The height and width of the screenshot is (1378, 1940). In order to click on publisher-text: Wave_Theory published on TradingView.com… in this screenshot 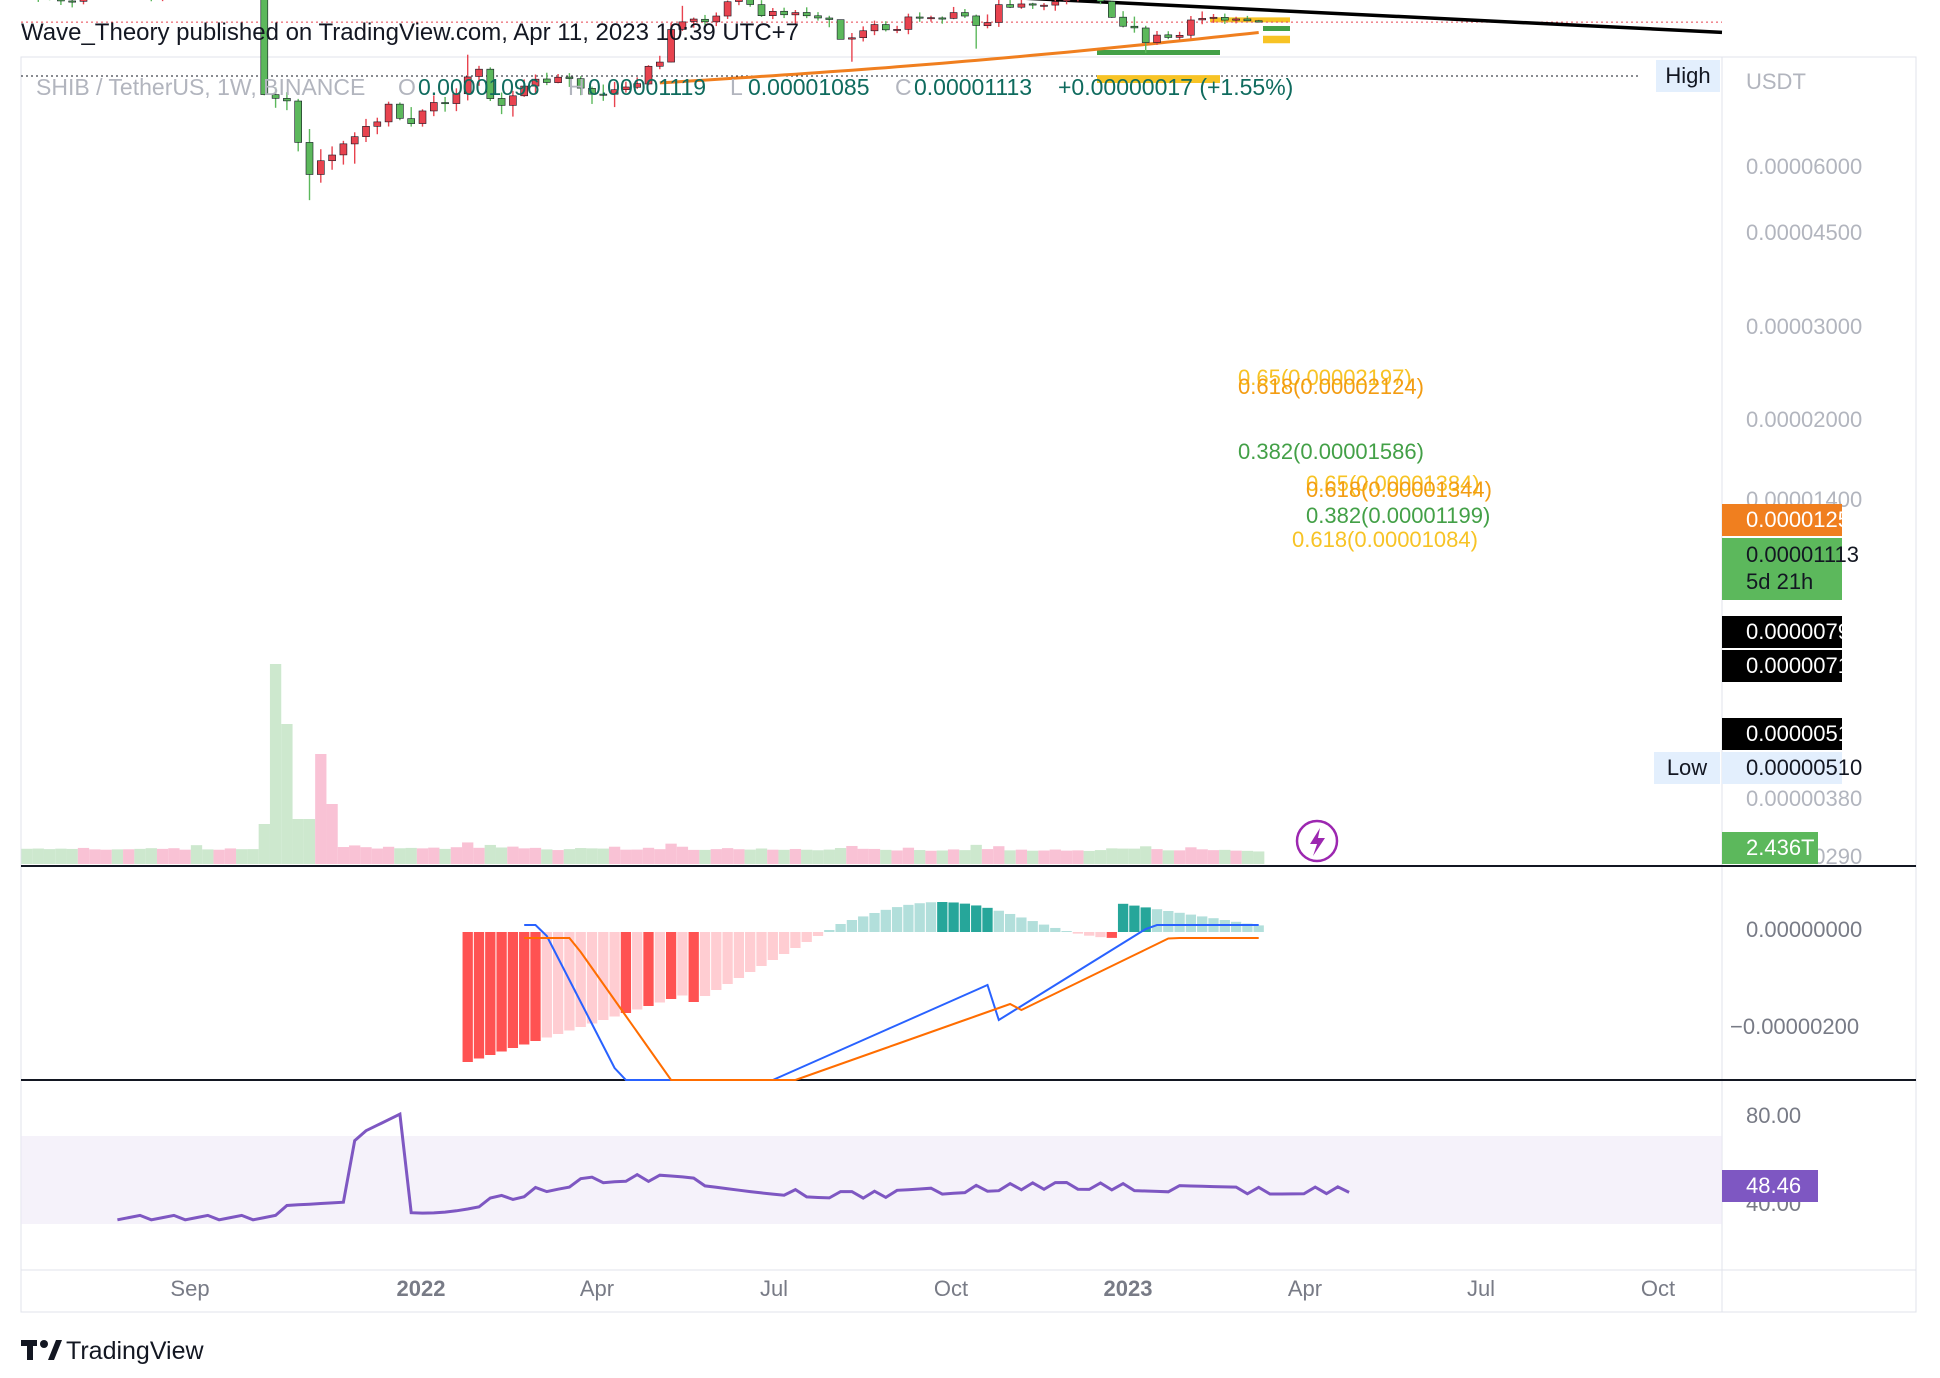, I will do `click(410, 32)`.